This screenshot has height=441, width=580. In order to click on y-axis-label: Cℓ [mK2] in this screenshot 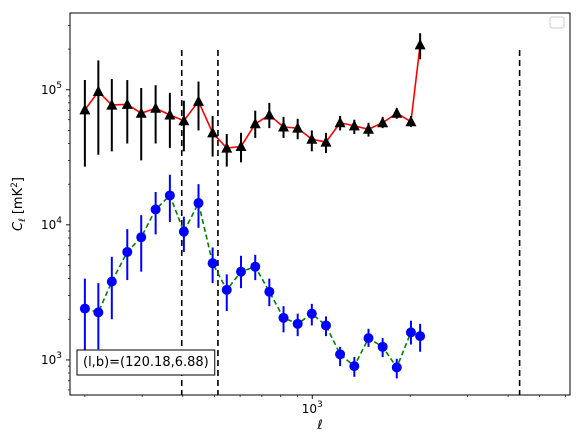, I will do `click(19, 204)`.